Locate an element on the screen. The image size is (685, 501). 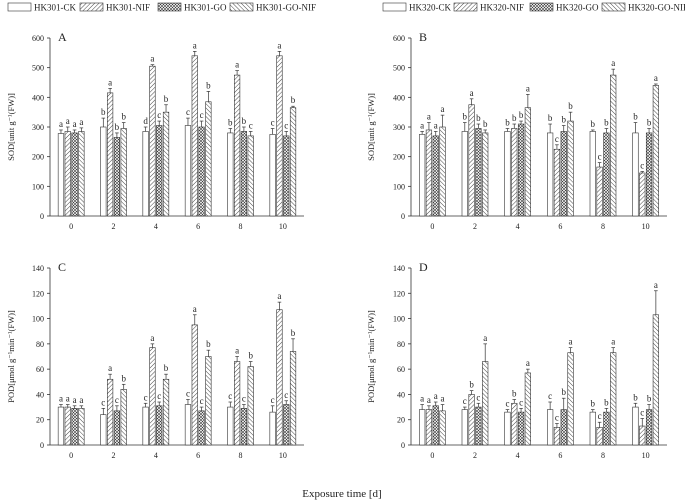
x-tick-label: 8 is located at coordinates (603, 455).